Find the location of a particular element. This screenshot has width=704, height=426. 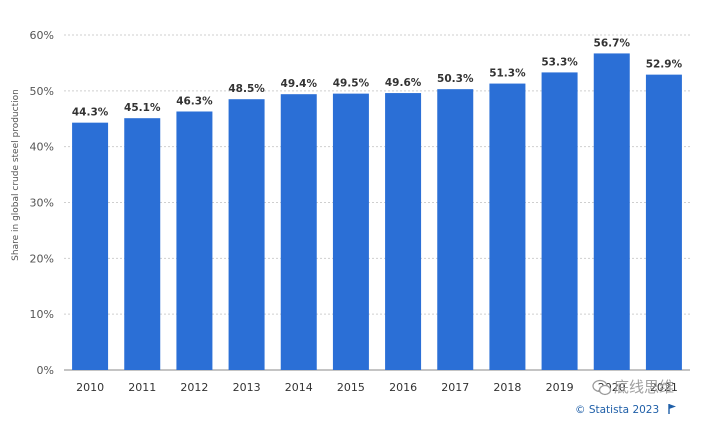

x-tick-label: 2010 is located at coordinates (90, 387).